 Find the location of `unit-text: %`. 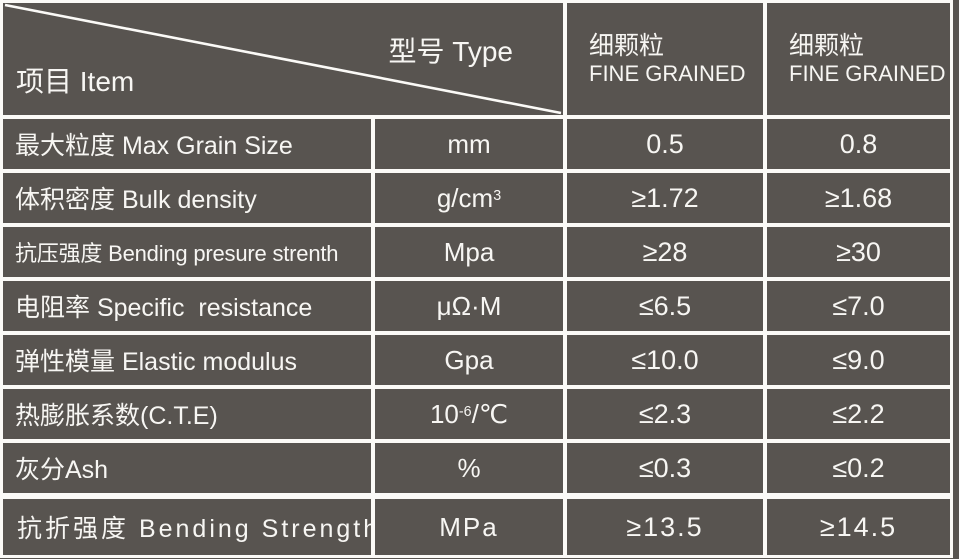

unit-text: % is located at coordinates (469, 467).